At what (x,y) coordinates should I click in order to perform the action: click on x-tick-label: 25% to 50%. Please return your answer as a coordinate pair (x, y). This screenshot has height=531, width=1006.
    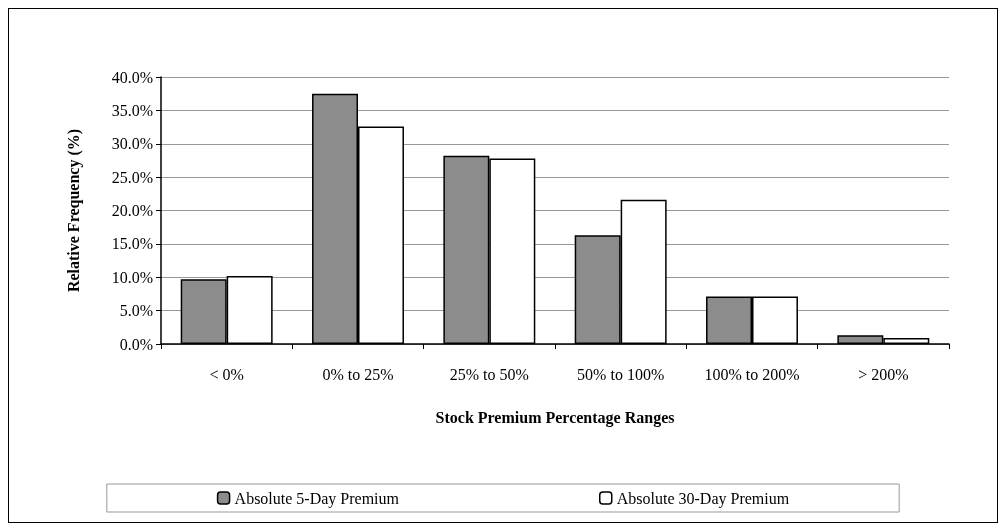
    Looking at the image, I should click on (489, 374).